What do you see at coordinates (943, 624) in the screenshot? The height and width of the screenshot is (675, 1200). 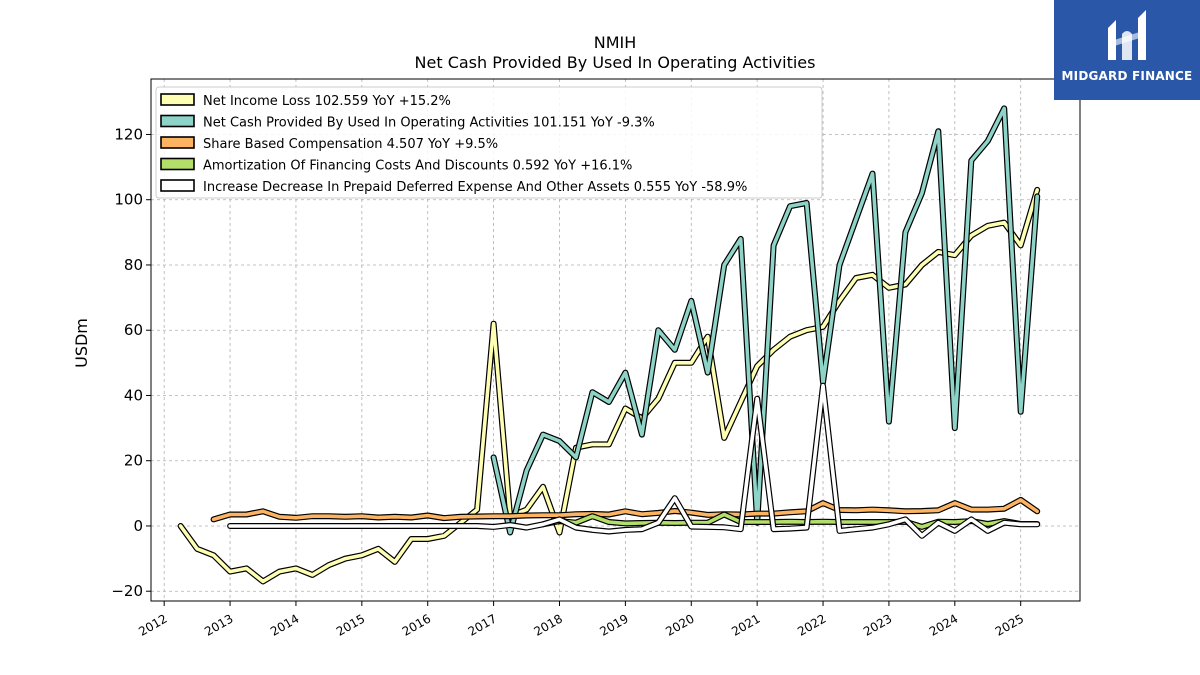 I see `x-tick-label: 2024` at bounding box center [943, 624].